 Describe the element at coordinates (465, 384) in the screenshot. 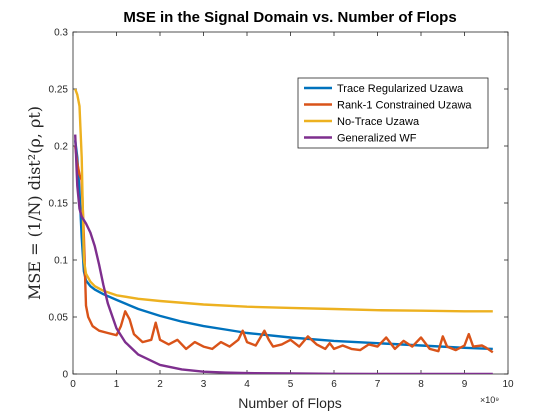

I see `x-tick-label: 9` at that location.